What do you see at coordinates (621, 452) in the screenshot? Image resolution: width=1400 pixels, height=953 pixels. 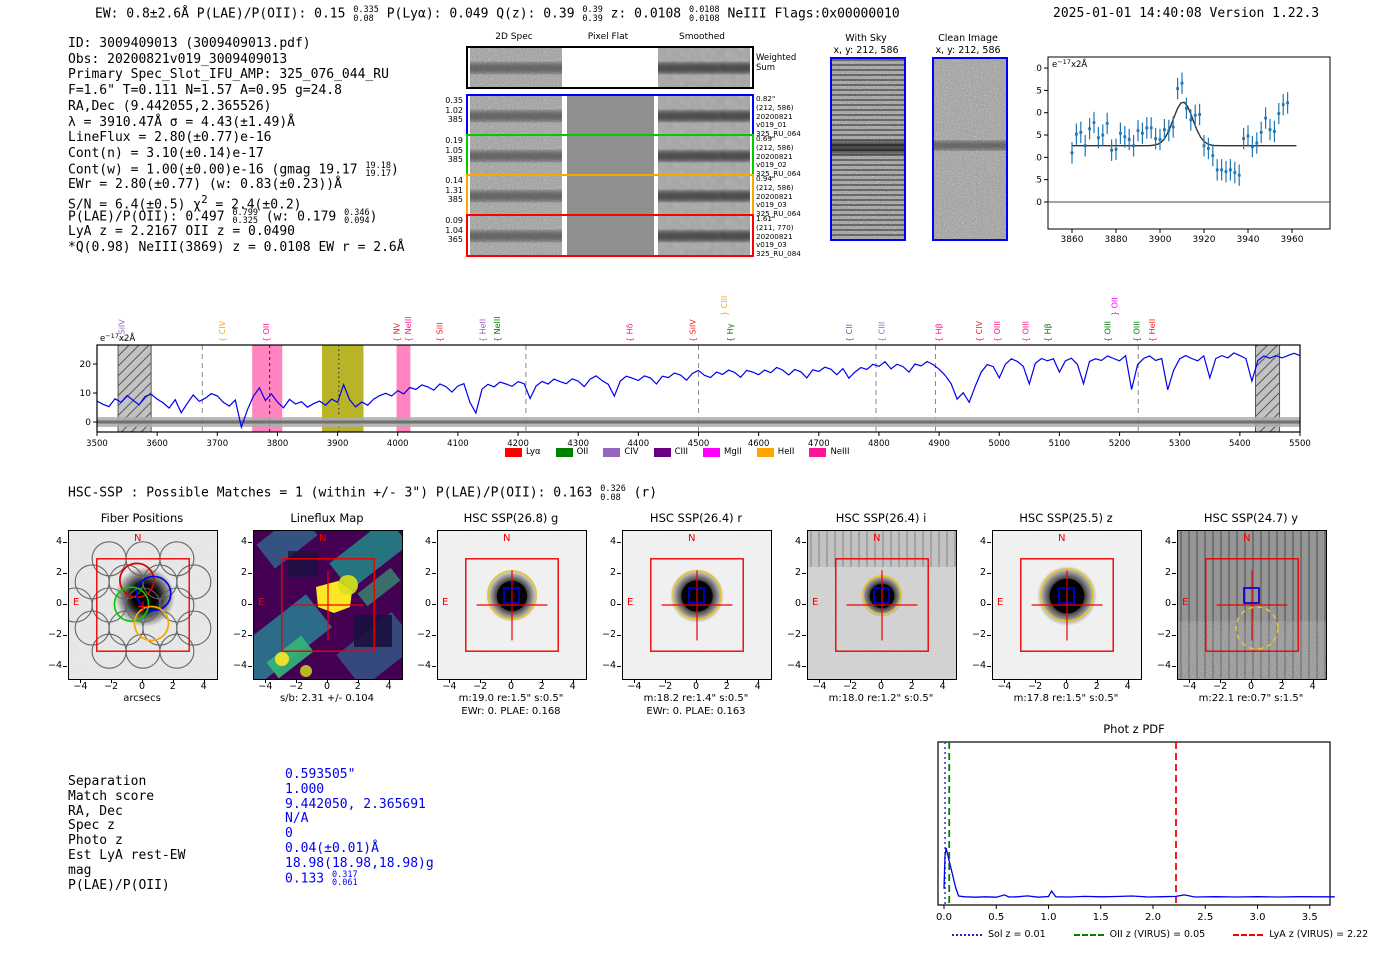 I see `legend-item: CIV` at bounding box center [621, 452].